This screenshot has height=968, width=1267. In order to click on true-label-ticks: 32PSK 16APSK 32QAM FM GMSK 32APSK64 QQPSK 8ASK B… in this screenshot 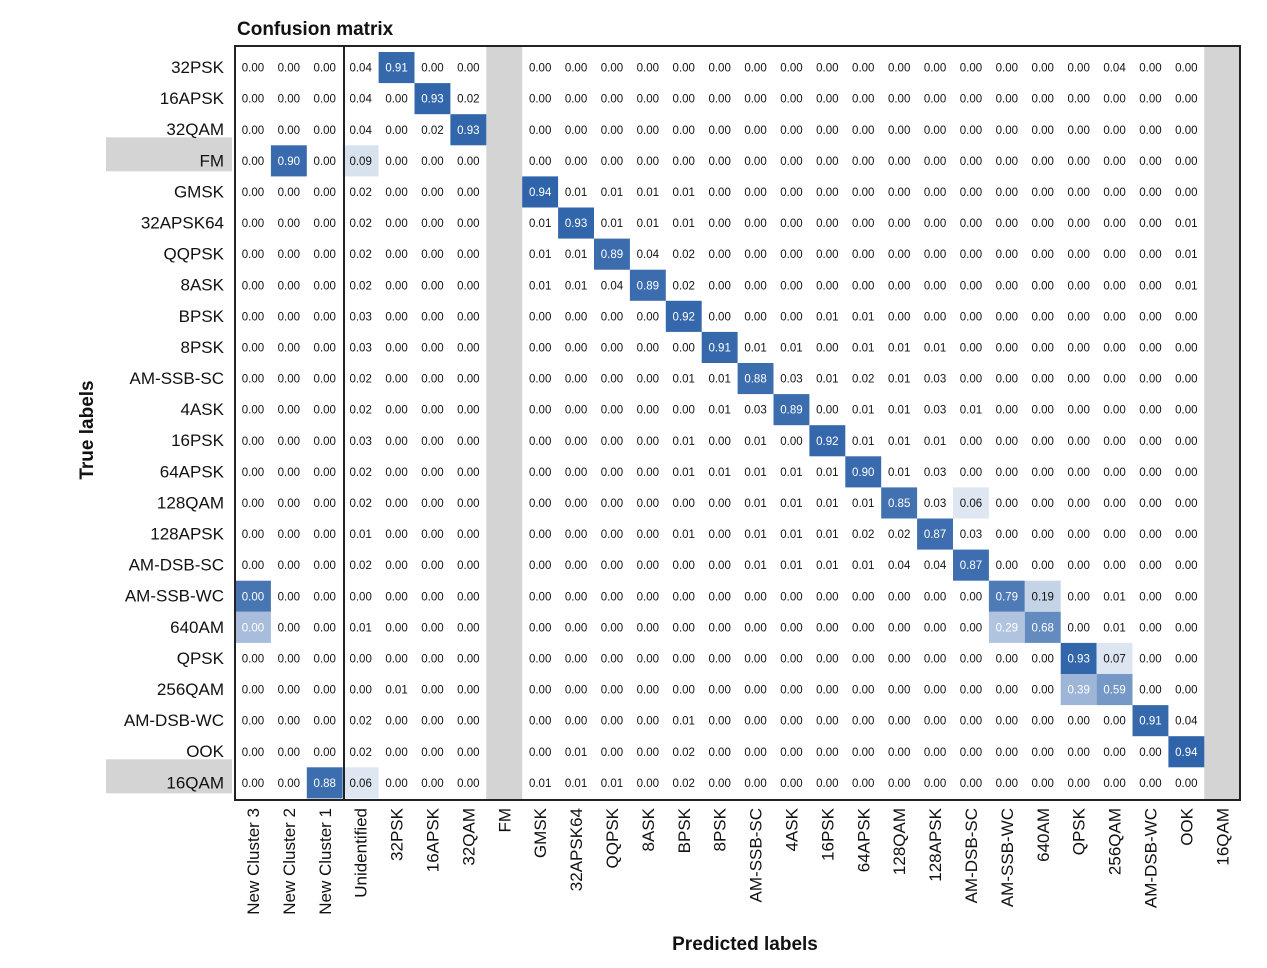, I will do `click(174, 425)`.